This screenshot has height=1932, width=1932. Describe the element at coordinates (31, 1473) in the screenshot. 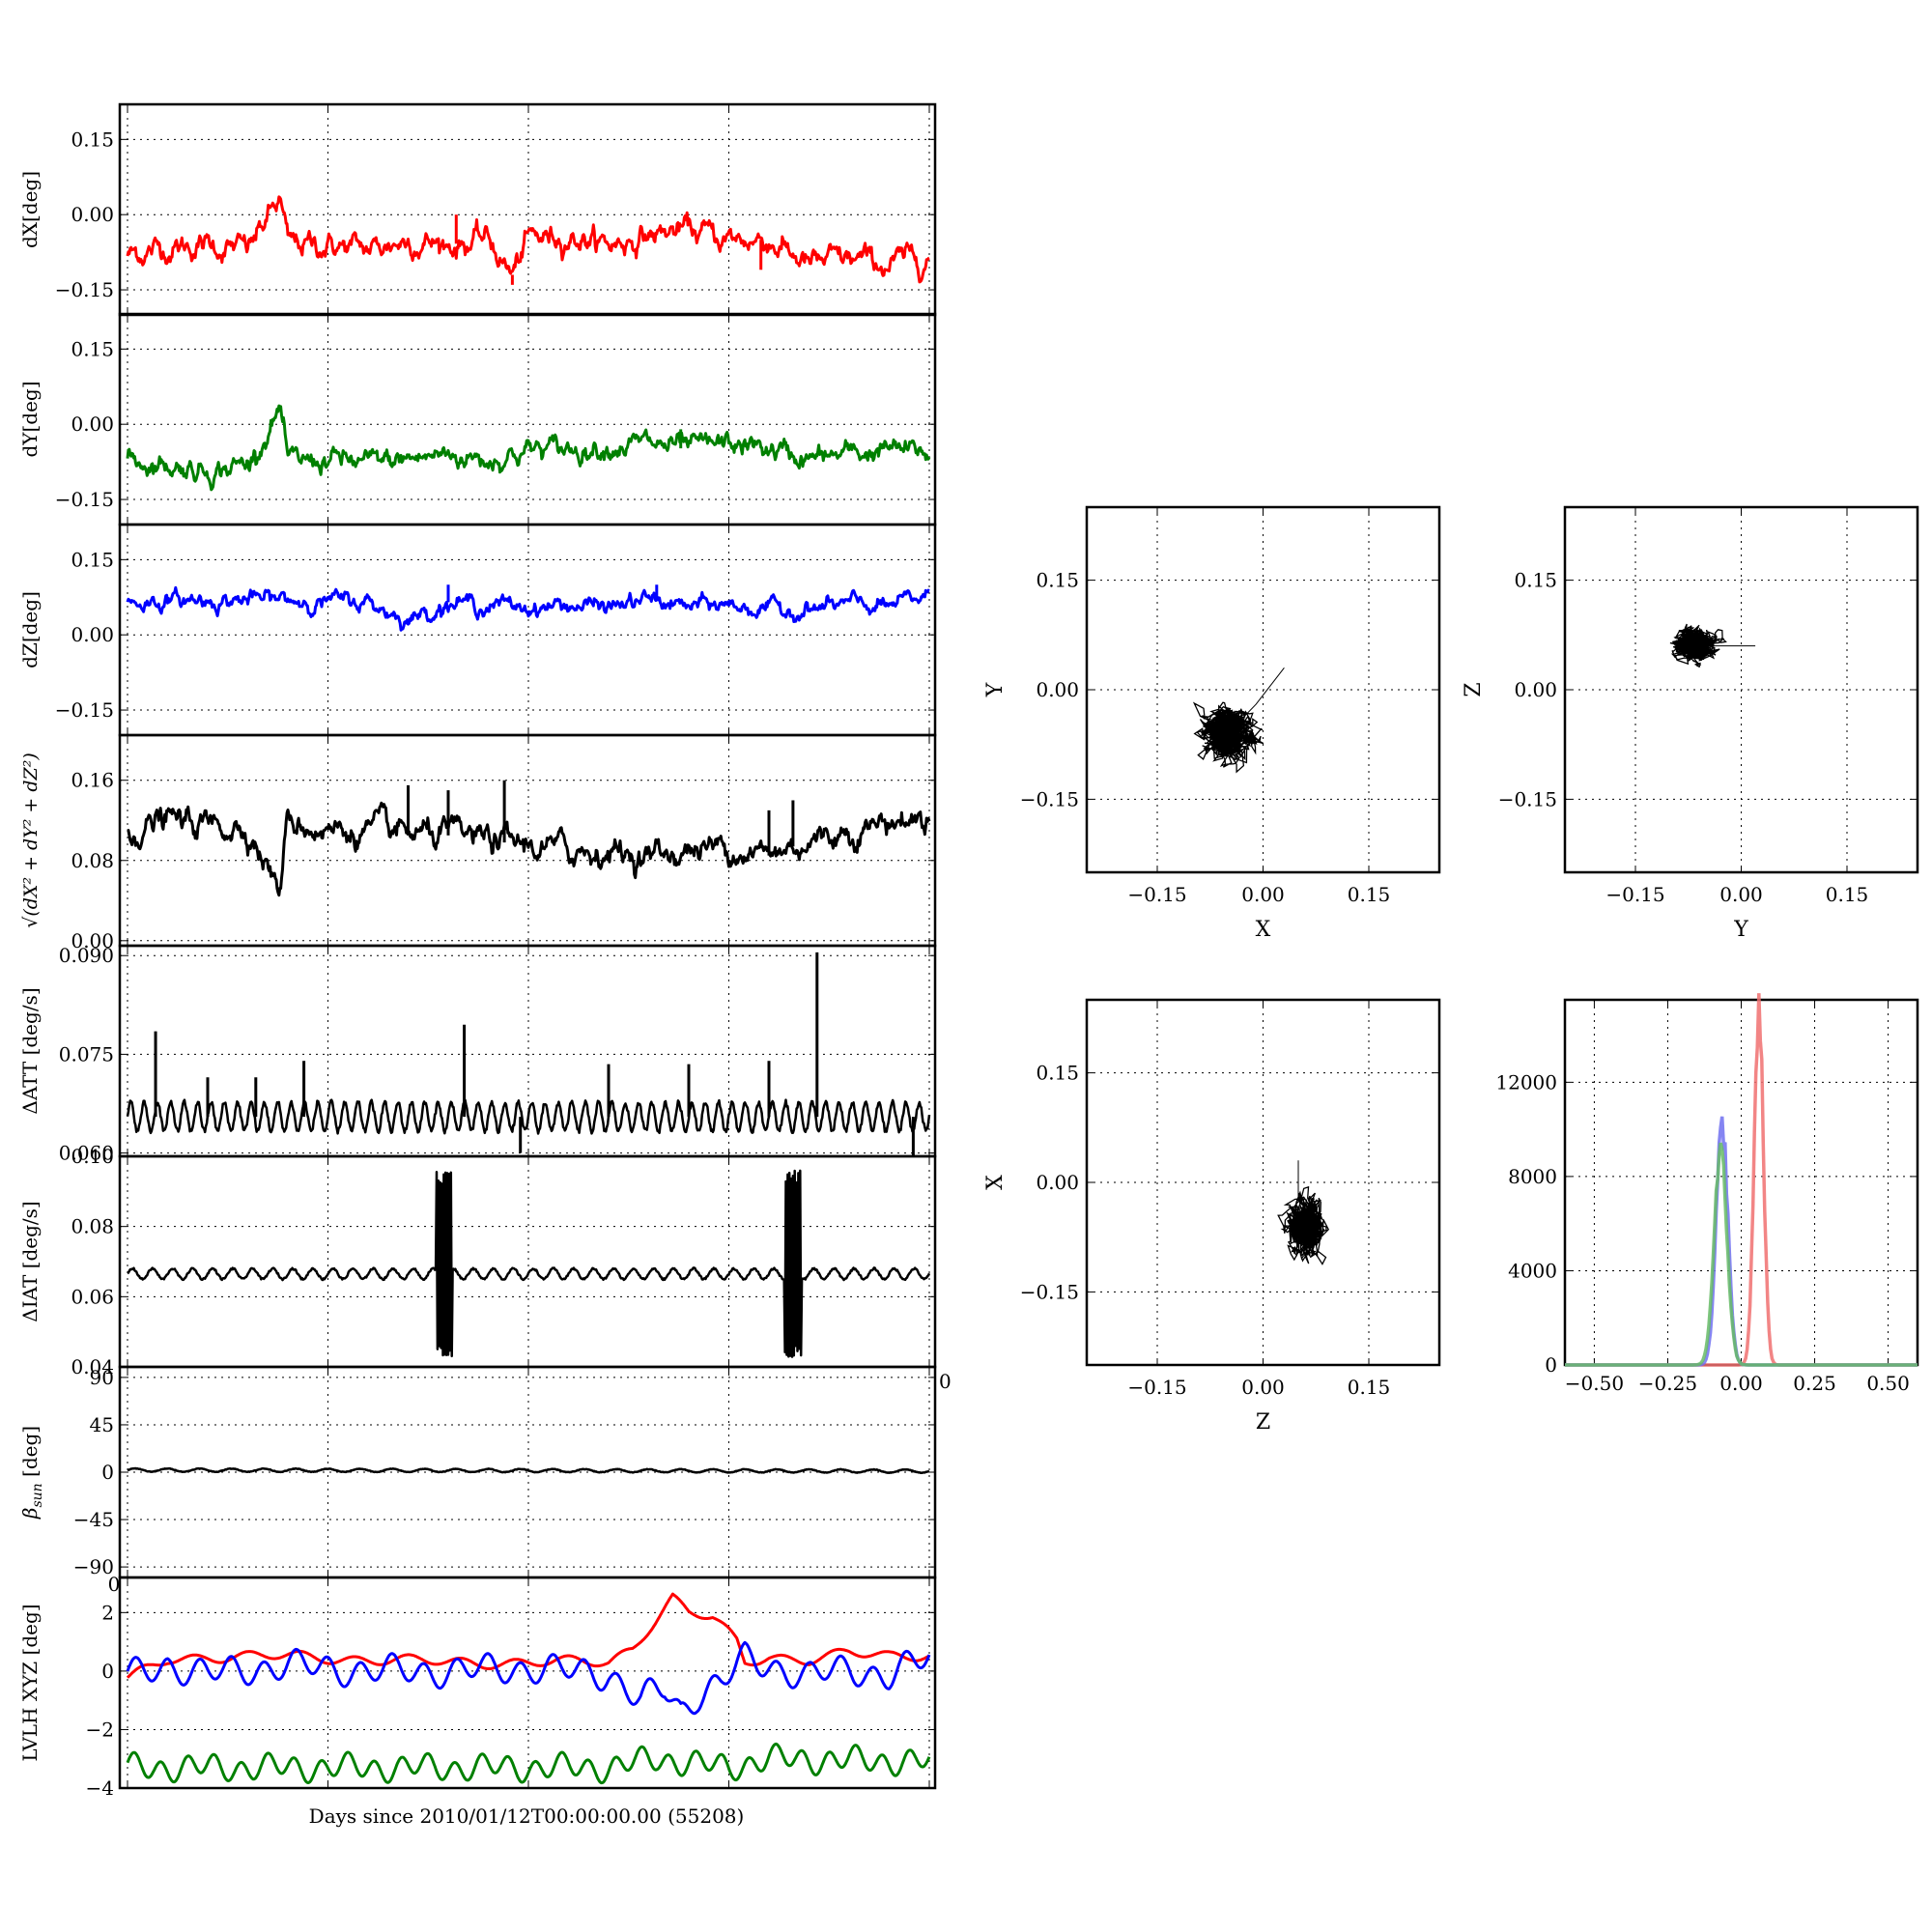

I see `beta-ylabel: βsun [deg]` at that location.